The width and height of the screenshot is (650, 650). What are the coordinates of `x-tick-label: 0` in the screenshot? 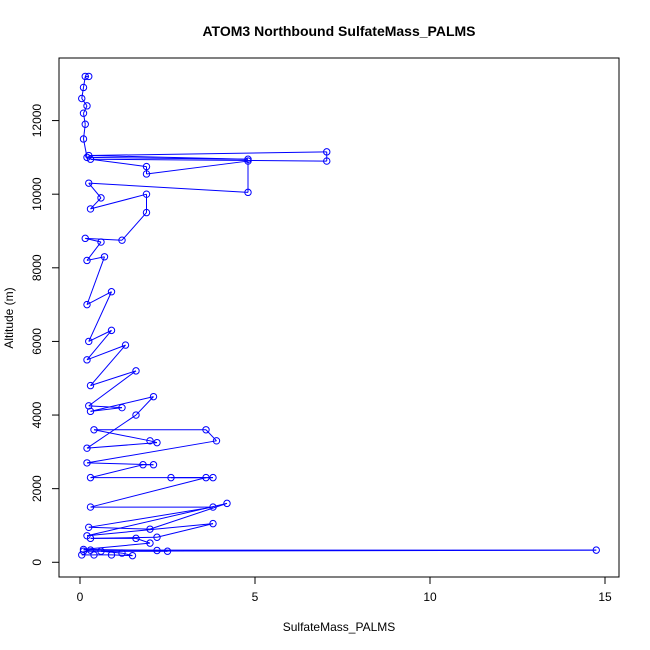 It's located at (80, 597).